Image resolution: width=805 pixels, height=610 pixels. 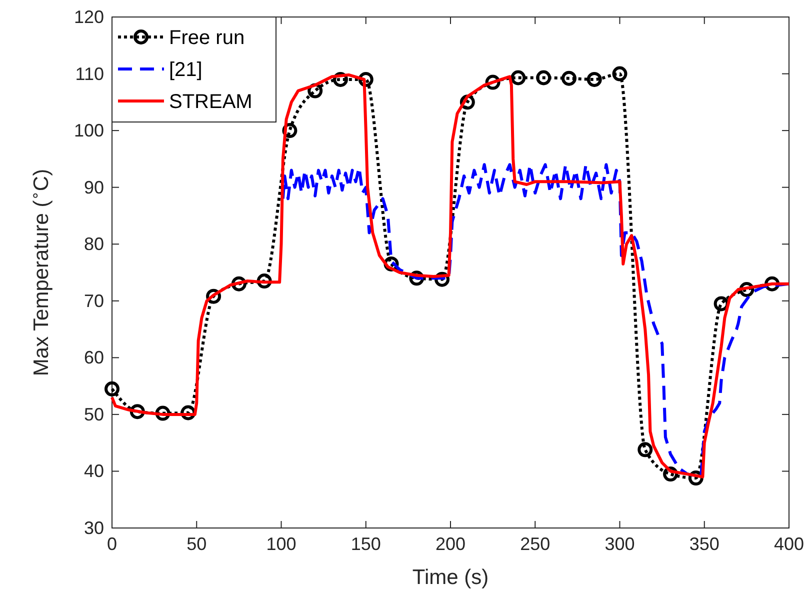 I want to click on x-tick-label: 150, so click(x=365, y=544).